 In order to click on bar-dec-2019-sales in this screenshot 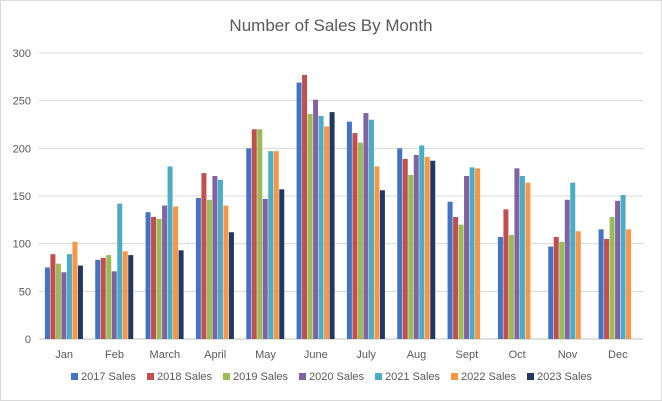, I will do `click(612, 277)`.